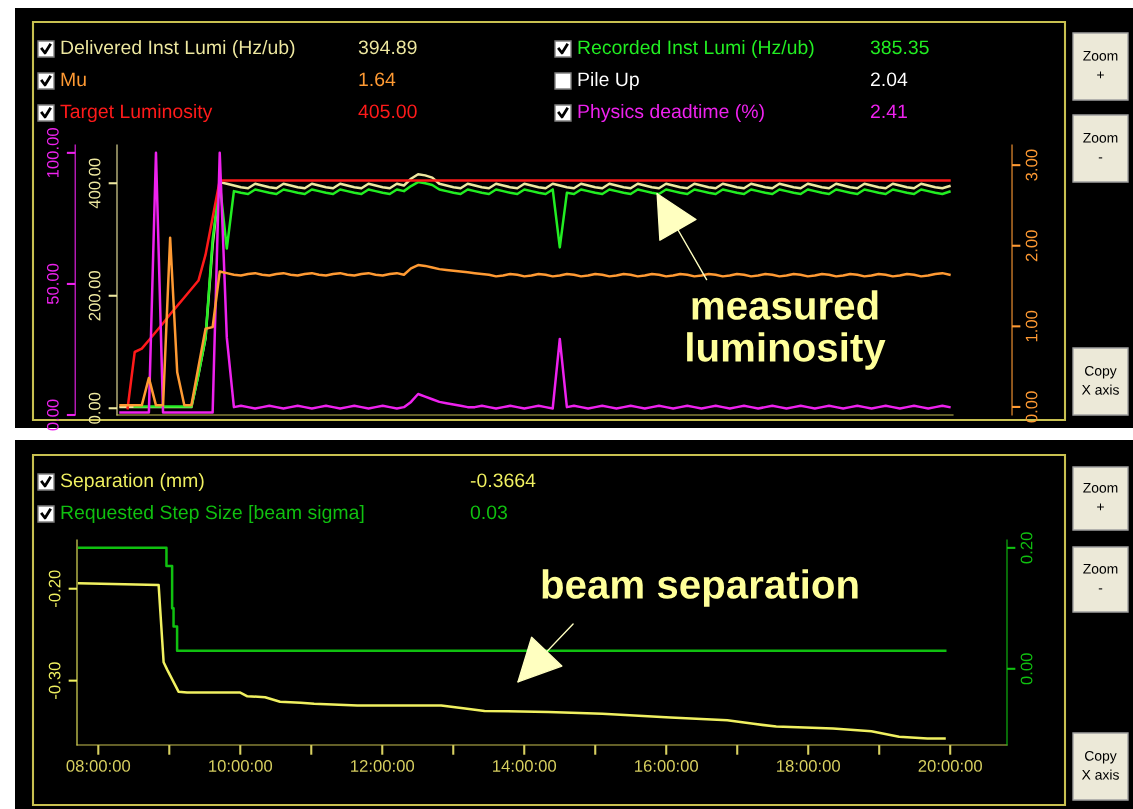  What do you see at coordinates (377, 79) in the screenshot?
I see `text: 1.64` at bounding box center [377, 79].